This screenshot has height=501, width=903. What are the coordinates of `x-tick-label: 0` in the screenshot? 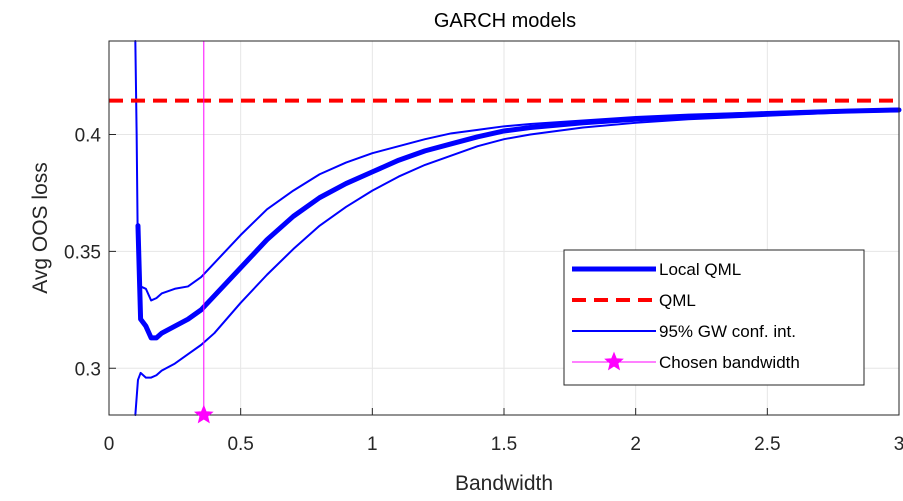 It's located at (109, 444).